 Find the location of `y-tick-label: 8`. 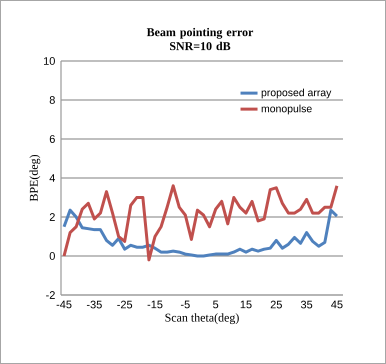

y-tick-label: 8 is located at coordinates (52, 100).